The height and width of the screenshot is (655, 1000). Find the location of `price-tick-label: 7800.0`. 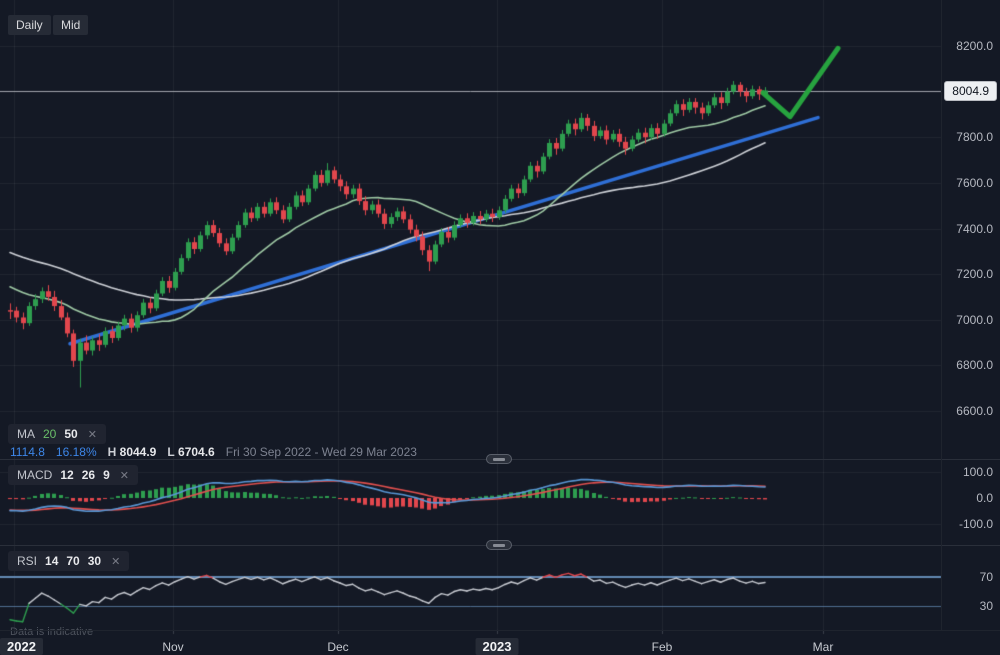

price-tick-label: 7800.0 is located at coordinates (974, 137).